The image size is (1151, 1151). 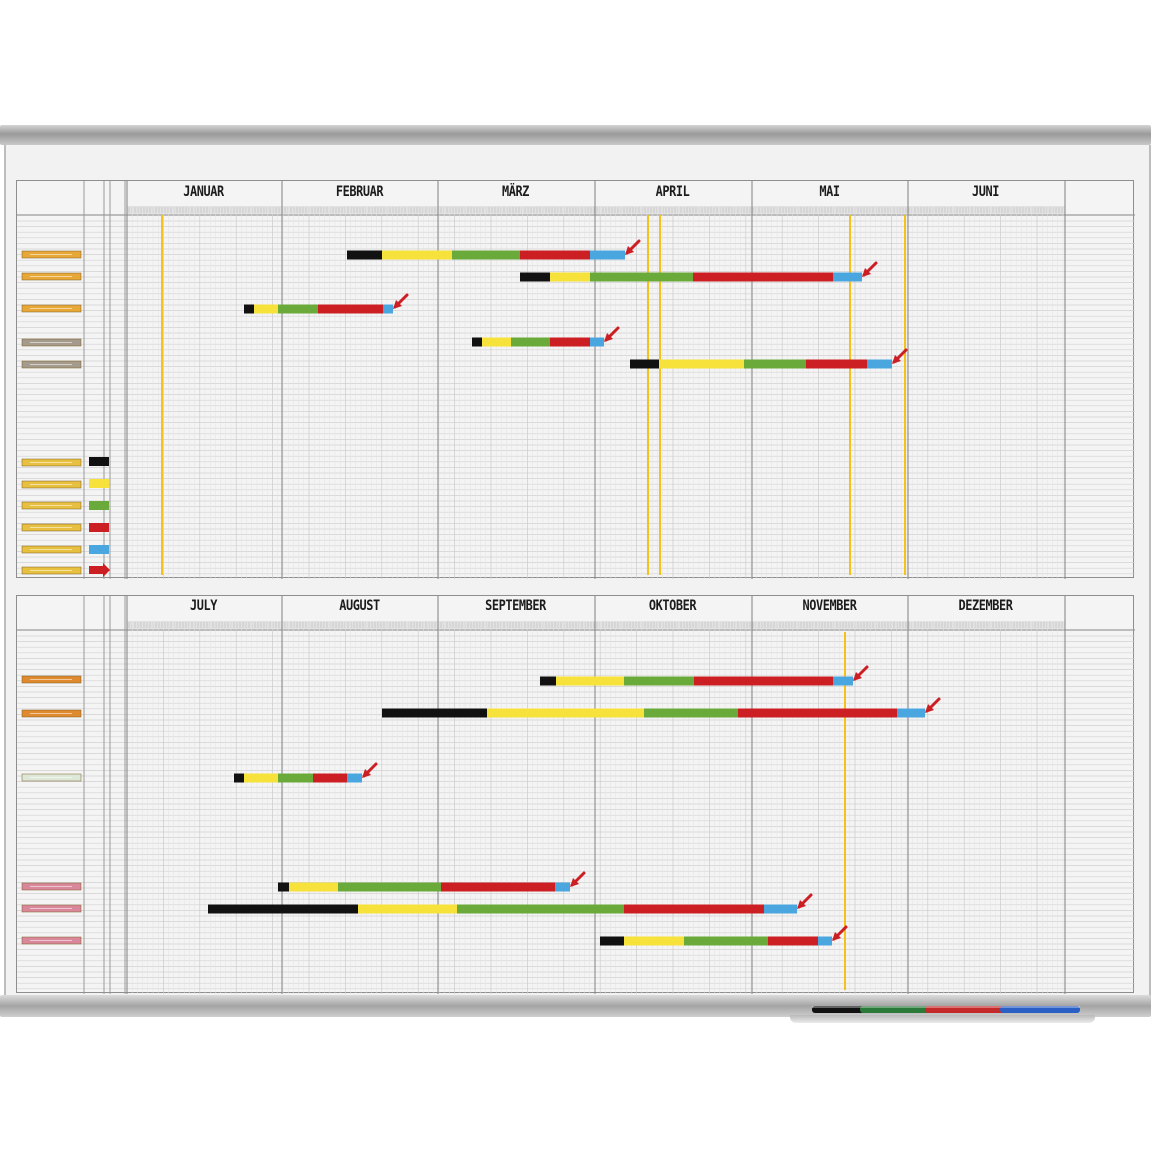 What do you see at coordinates (203, 192) in the screenshot?
I see `month-label-jan: JANUAR` at bounding box center [203, 192].